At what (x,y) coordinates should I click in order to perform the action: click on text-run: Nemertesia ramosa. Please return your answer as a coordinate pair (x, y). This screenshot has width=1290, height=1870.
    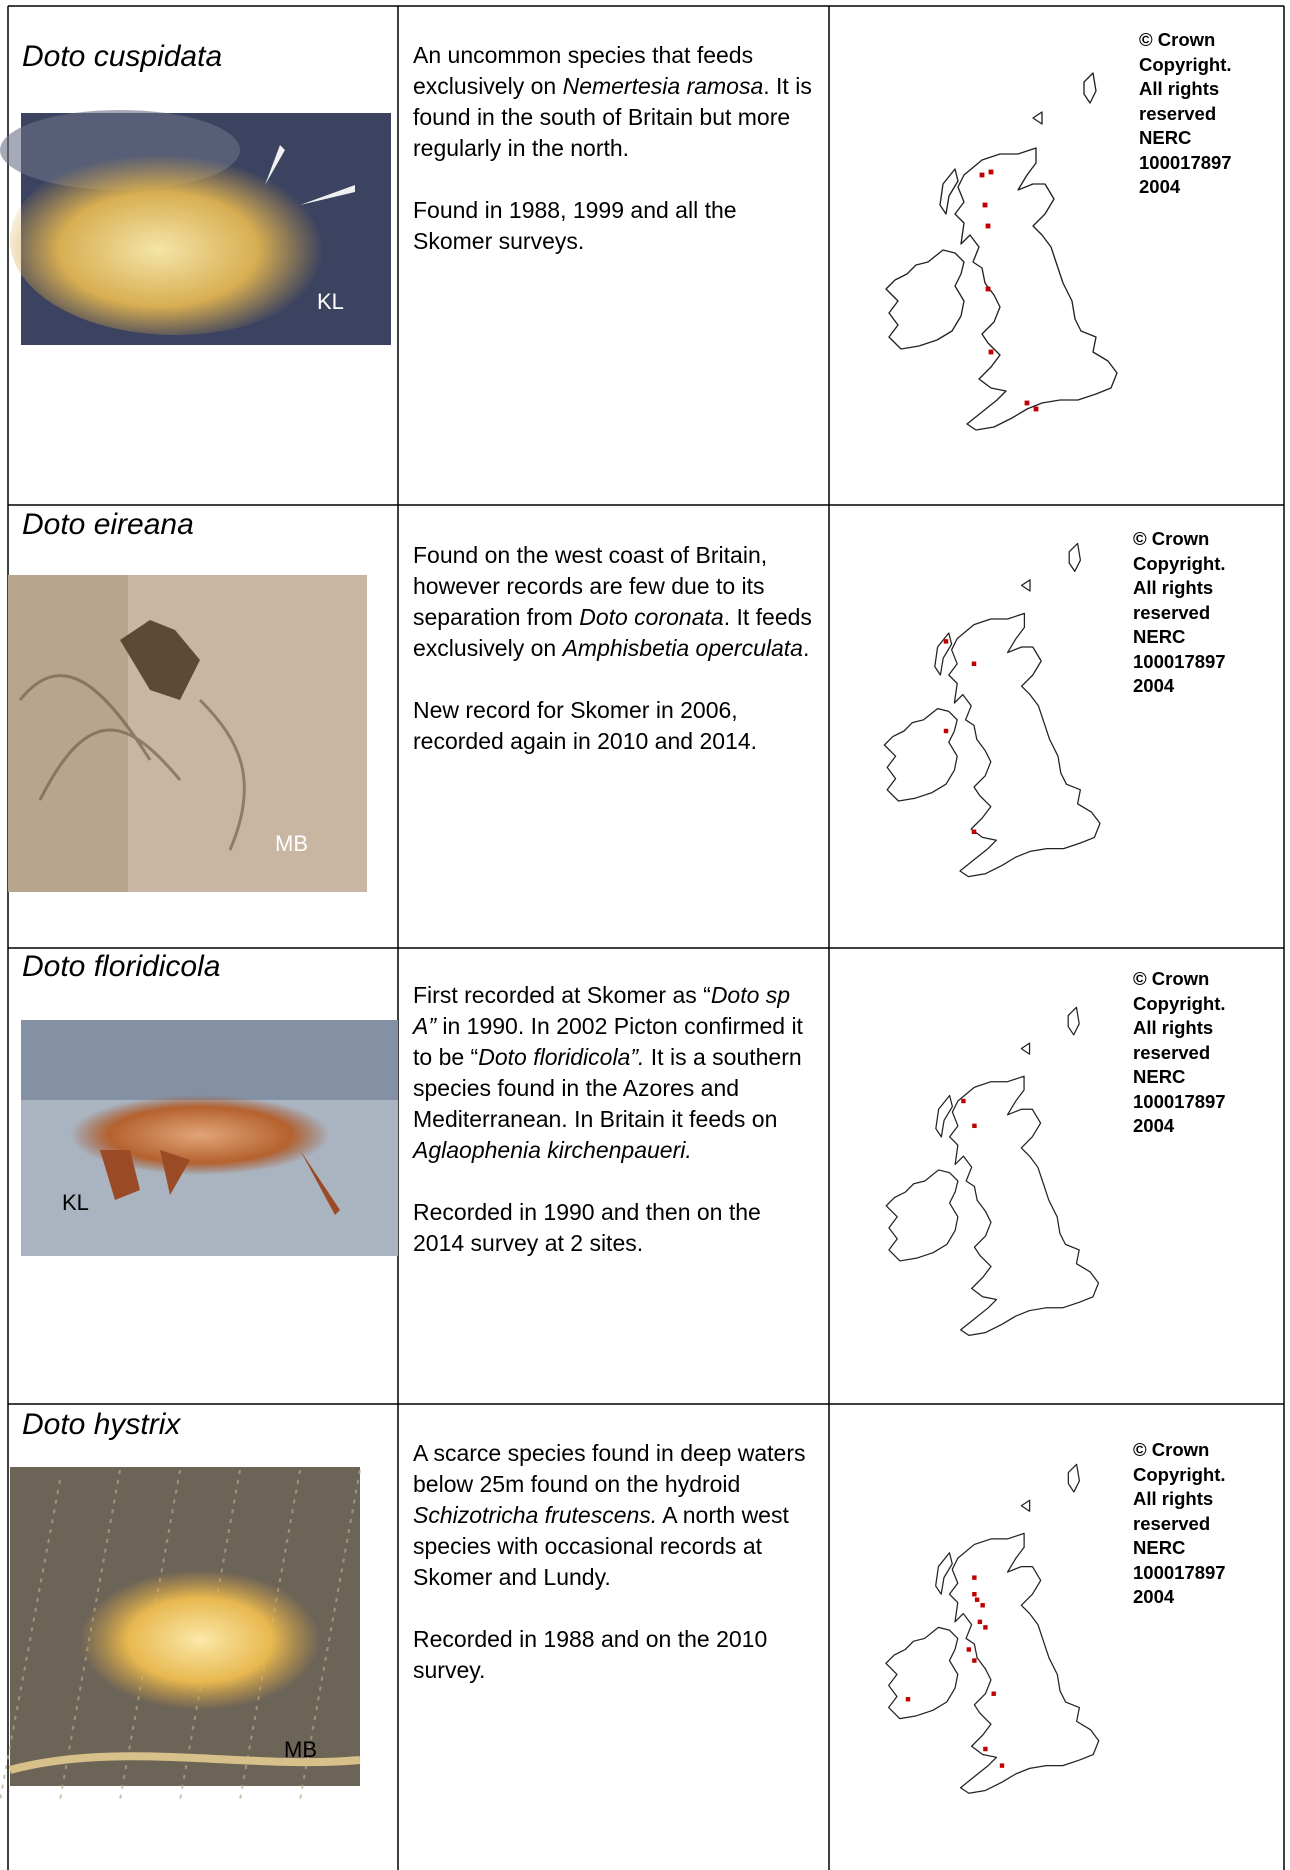
    Looking at the image, I should click on (663, 86).